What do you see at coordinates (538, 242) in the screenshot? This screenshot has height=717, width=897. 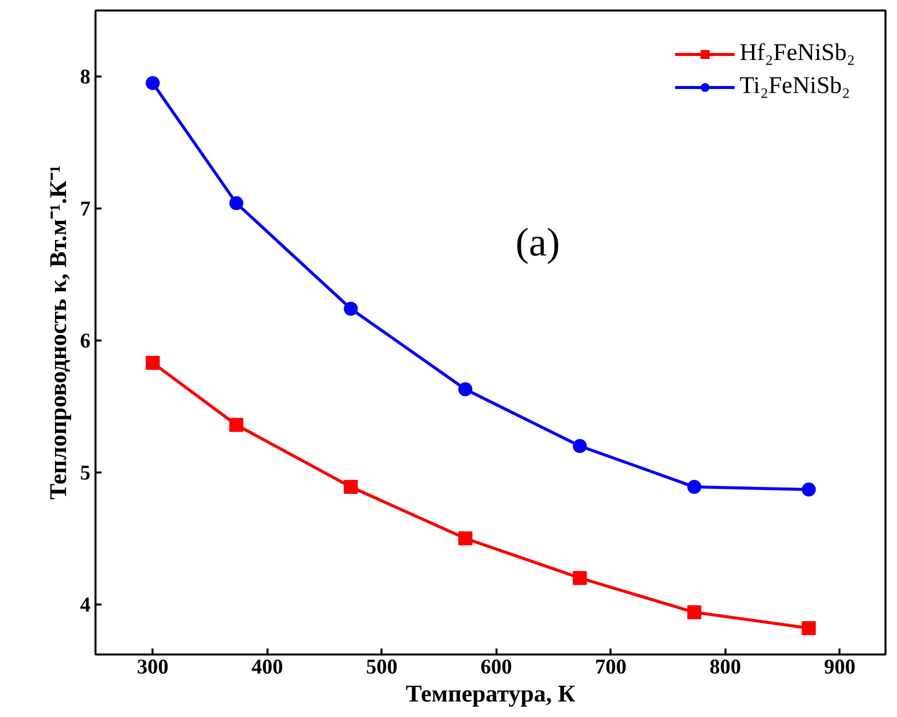 I see `annotation: (a)` at bounding box center [538, 242].